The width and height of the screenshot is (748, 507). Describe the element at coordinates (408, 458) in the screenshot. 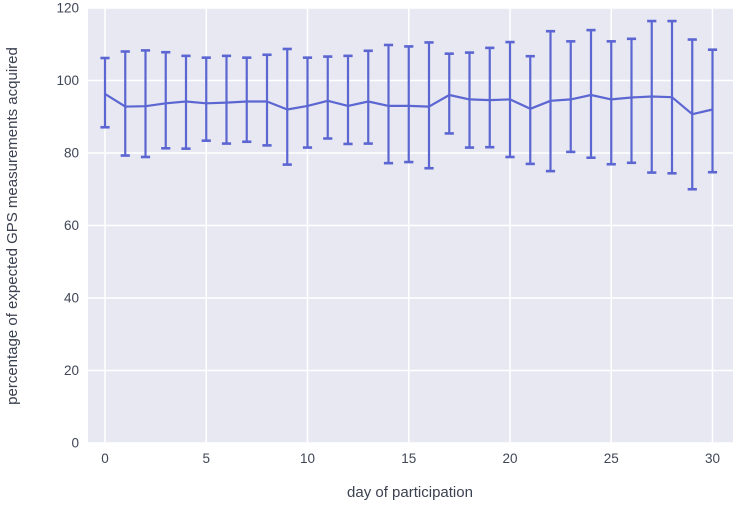

I see `x-tick-label: 15` at that location.